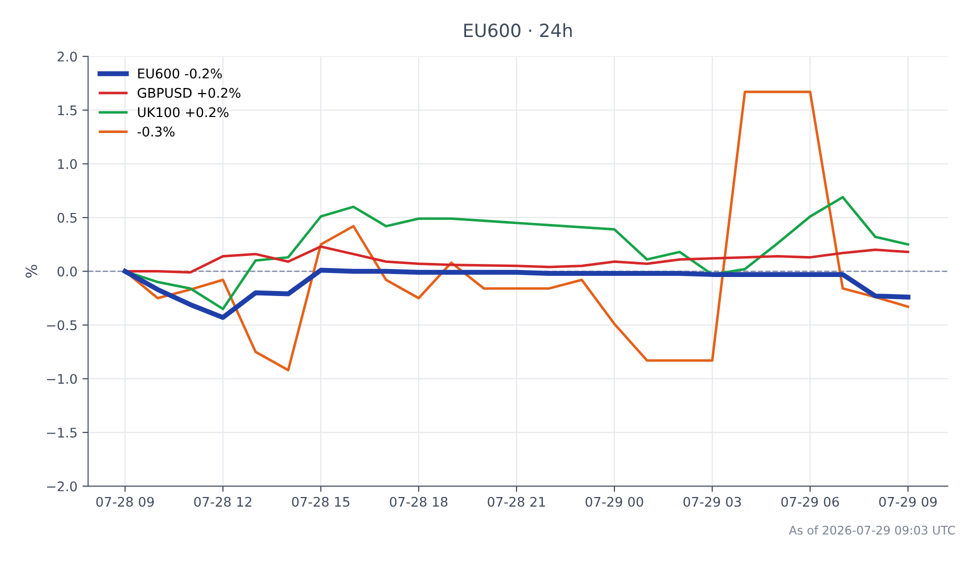 Image resolution: width=979 pixels, height=564 pixels. What do you see at coordinates (810, 501) in the screenshot?
I see `x-tick-label: 07-29 06` at bounding box center [810, 501].